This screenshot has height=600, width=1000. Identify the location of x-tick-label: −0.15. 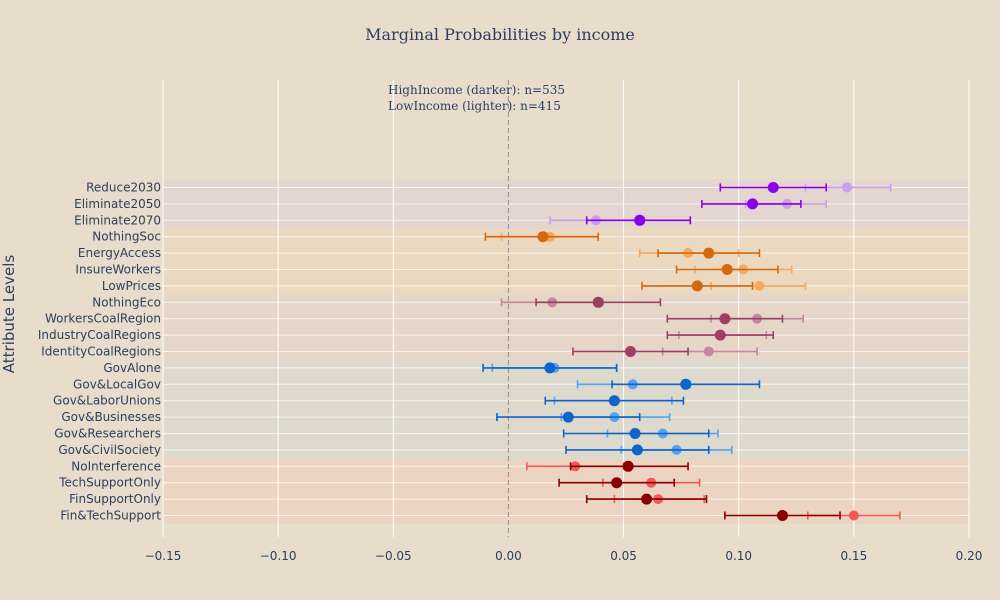
(163, 556).